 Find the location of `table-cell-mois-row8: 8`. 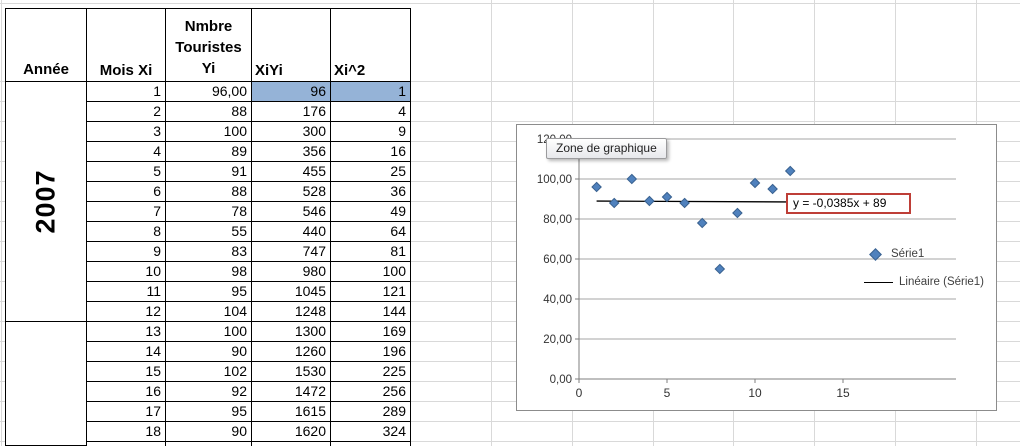

table-cell-mois-row8: 8 is located at coordinates (126, 232).